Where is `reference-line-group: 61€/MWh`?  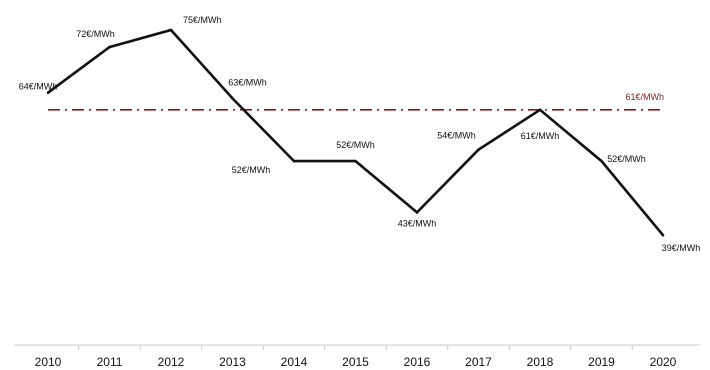 reference-line-group: 61€/MWh is located at coordinates (356, 101).